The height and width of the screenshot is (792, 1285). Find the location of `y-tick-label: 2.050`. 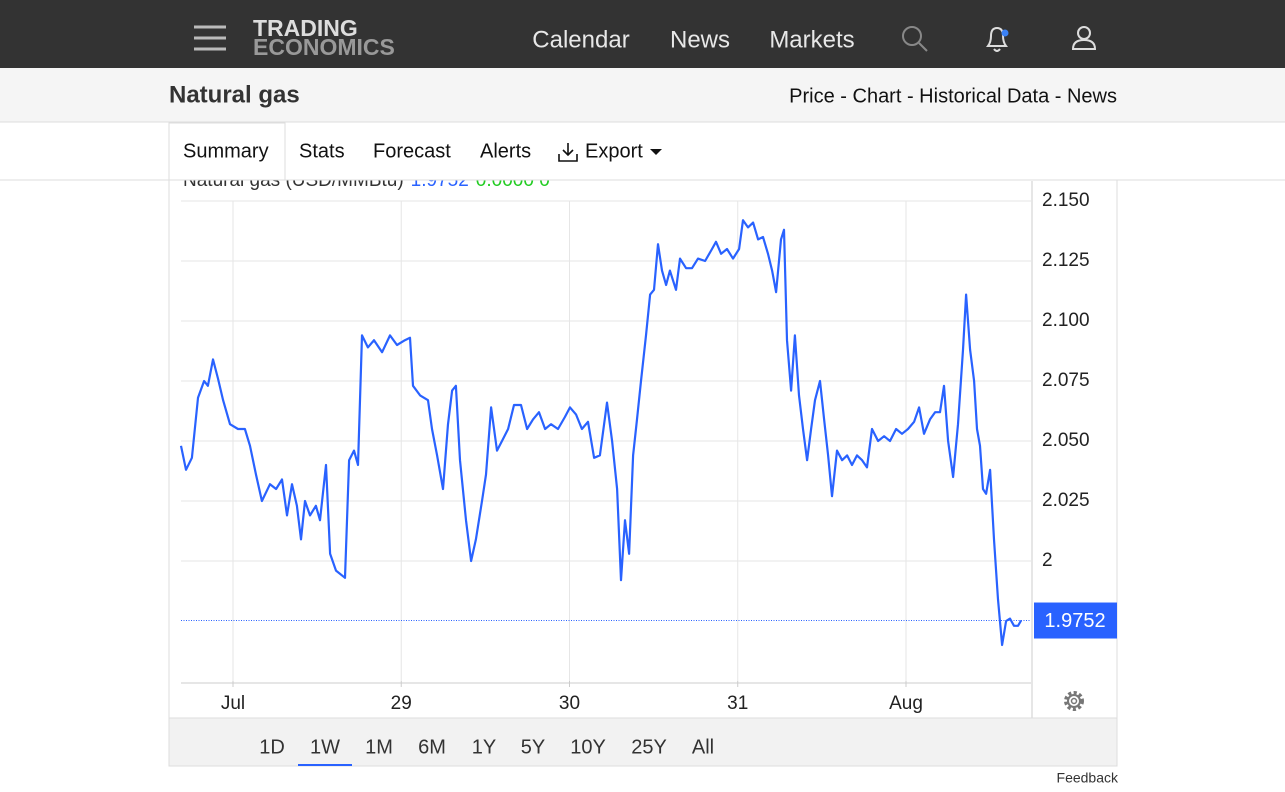

y-tick-label: 2.050 is located at coordinates (1066, 440).